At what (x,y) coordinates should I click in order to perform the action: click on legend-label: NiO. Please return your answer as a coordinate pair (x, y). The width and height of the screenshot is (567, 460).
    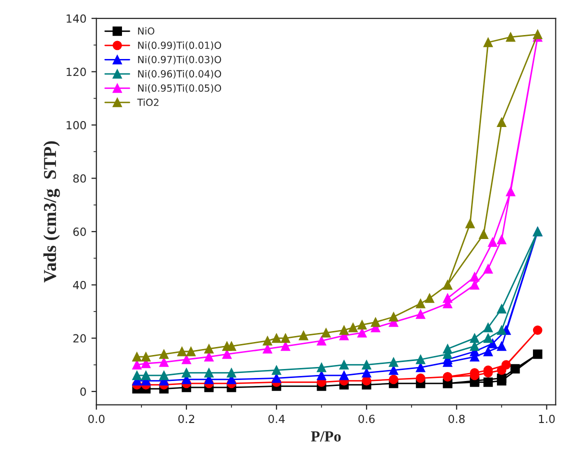
    Looking at the image, I should click on (146, 31).